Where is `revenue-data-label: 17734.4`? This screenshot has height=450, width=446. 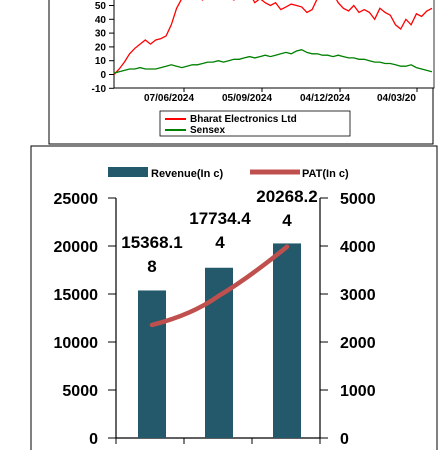
revenue-data-label: 17734.4 is located at coordinates (220, 218).